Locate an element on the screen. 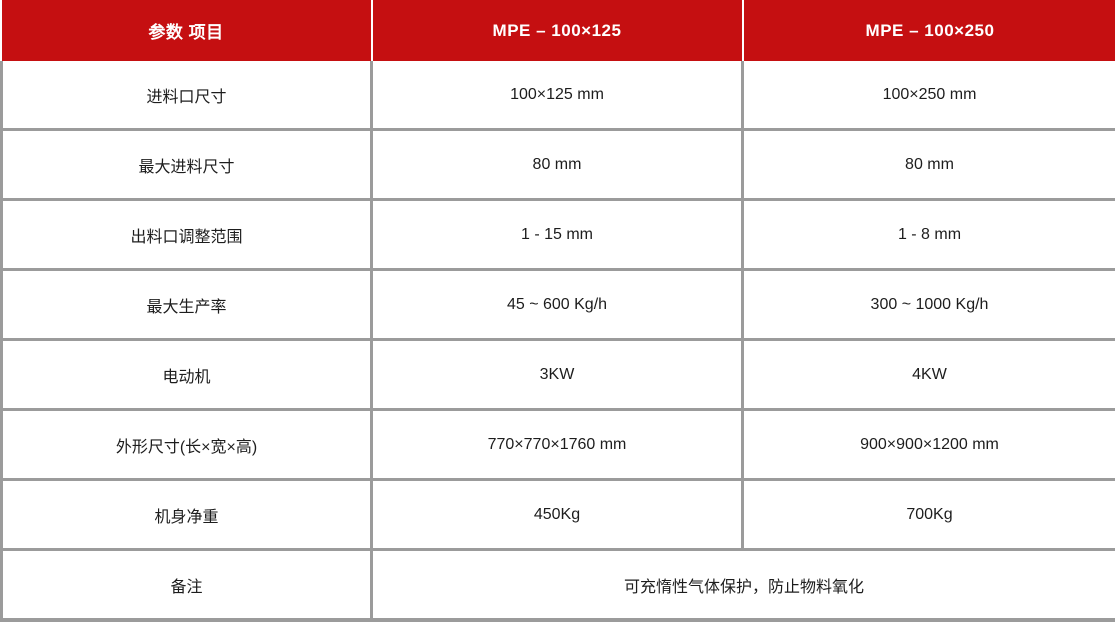 This screenshot has height=624, width=1115. spec-table-header: 参数 项目 MPE – 100×125 MPE – 100×250 is located at coordinates (558, 30).